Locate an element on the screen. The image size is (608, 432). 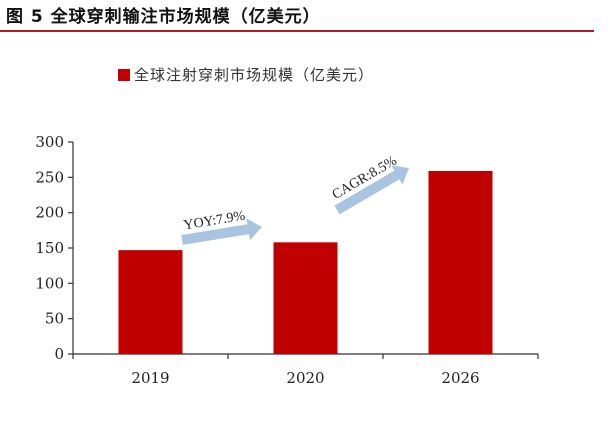
chart-legend: 全球注射穿刺市场规模（亿美元） is located at coordinates (246, 74).